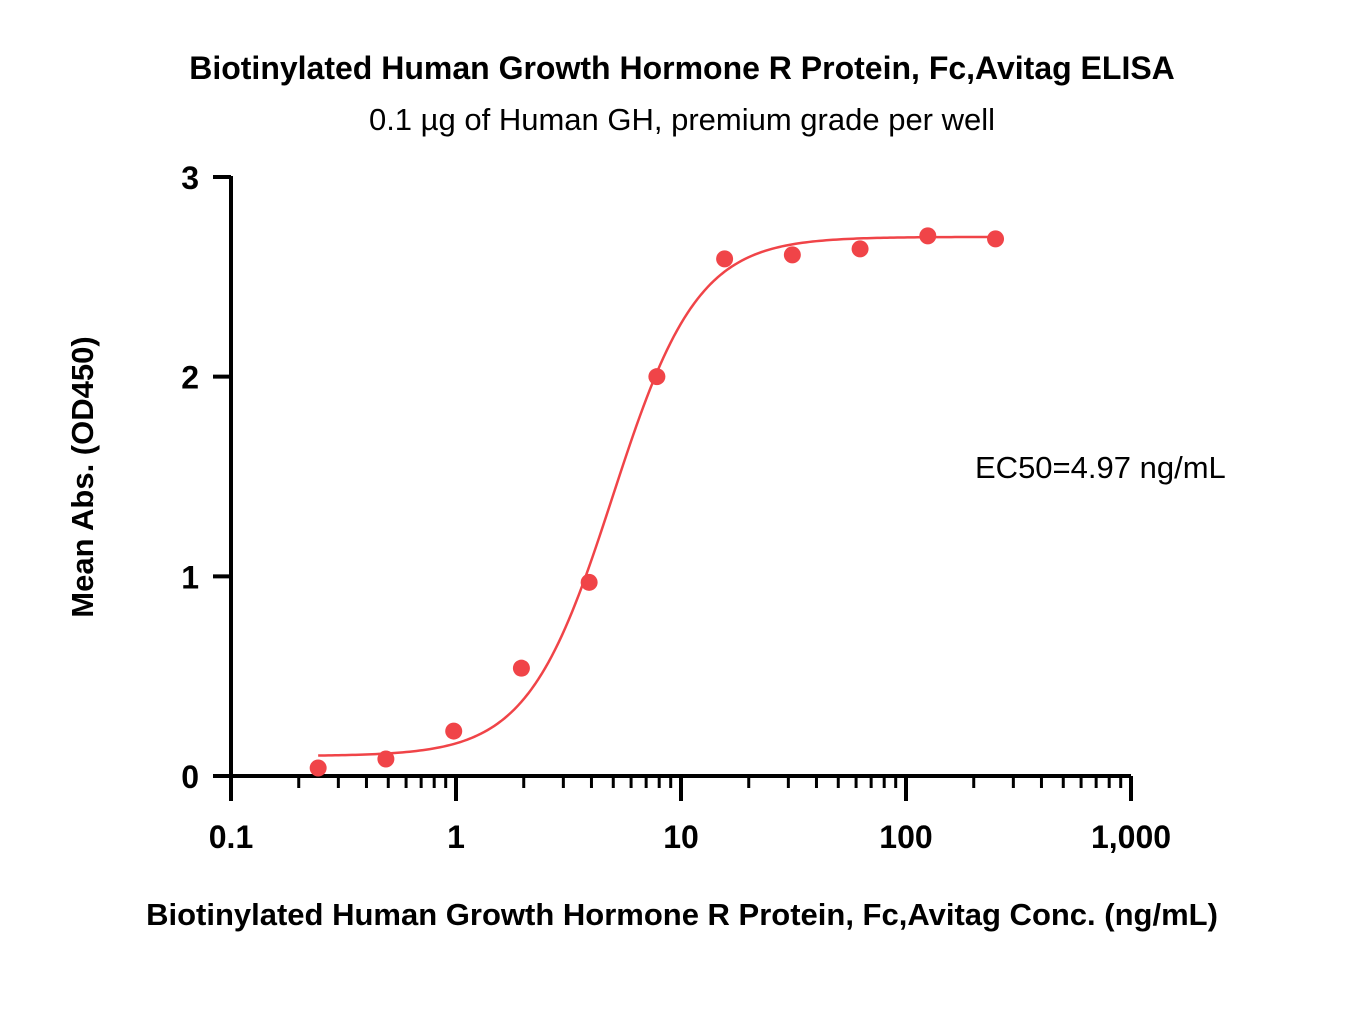  What do you see at coordinates (1131, 837) in the screenshot?
I see `x-tick-label: 1,000` at bounding box center [1131, 837].